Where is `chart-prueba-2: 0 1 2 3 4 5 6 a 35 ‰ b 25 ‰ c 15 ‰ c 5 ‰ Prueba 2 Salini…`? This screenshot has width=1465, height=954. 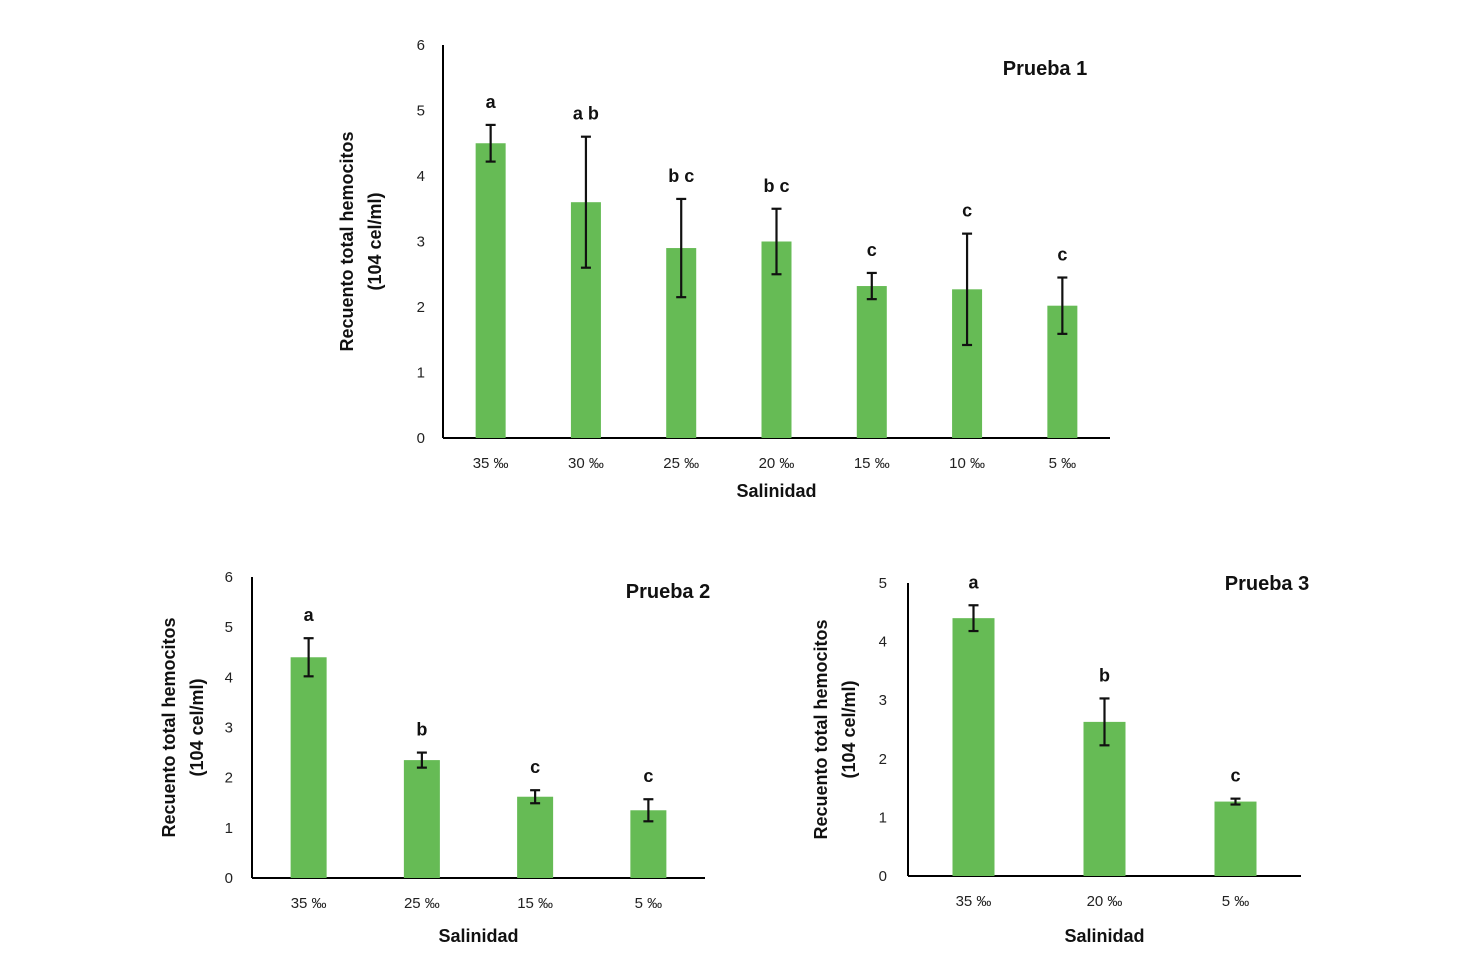 chart-prueba-2: 0 1 2 3 4 5 6 a 35 ‰ b 25 ‰ c 15 ‰ c 5 ‰ Prueba 2 Salini… is located at coordinates (434, 757).